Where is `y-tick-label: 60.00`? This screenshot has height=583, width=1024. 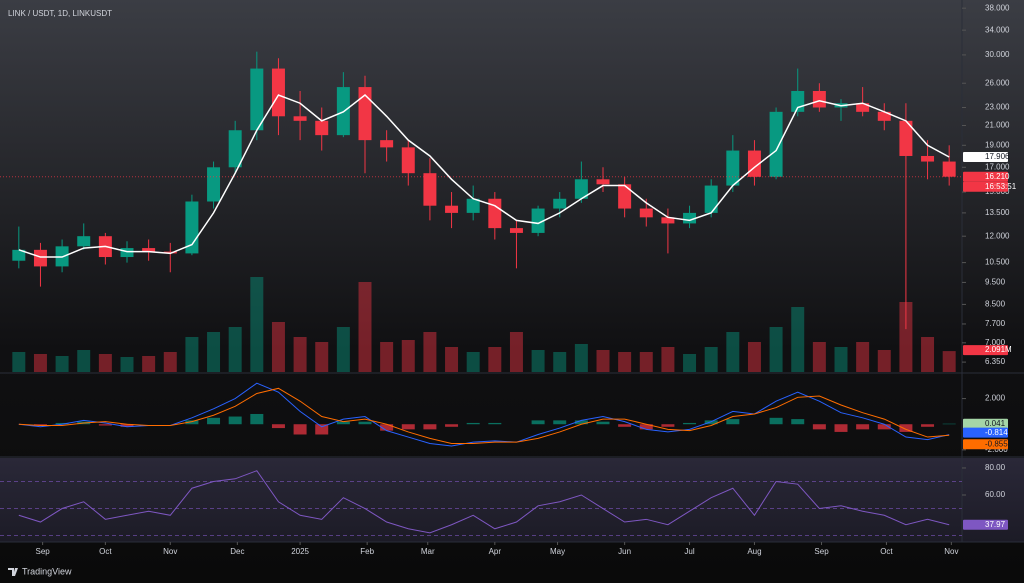
y-tick-label: 60.00 is located at coordinates (995, 494).